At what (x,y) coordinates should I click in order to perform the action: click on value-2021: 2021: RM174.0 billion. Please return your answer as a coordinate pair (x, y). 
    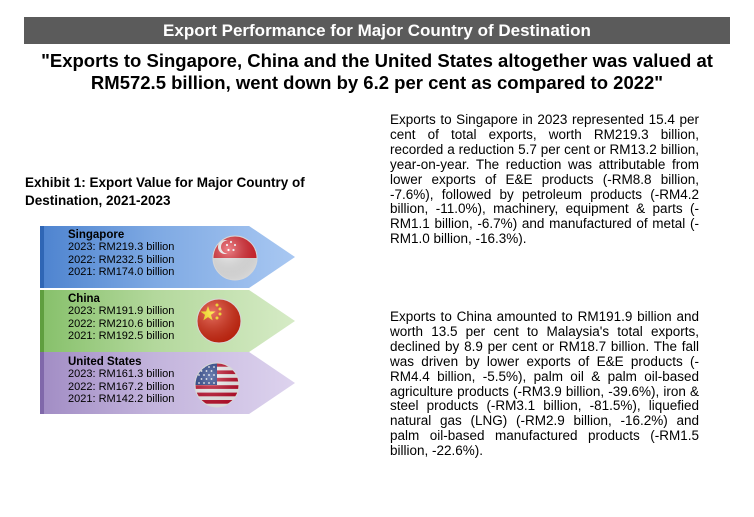
    Looking at the image, I should click on (121, 271).